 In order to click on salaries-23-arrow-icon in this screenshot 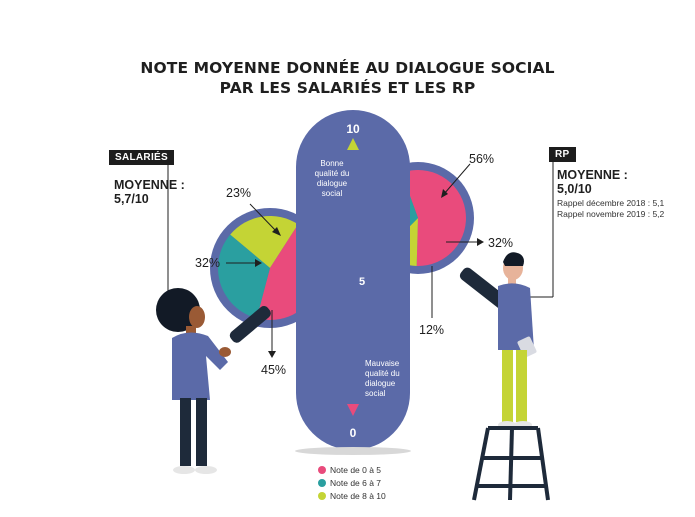, I will do `click(276, 231)`.